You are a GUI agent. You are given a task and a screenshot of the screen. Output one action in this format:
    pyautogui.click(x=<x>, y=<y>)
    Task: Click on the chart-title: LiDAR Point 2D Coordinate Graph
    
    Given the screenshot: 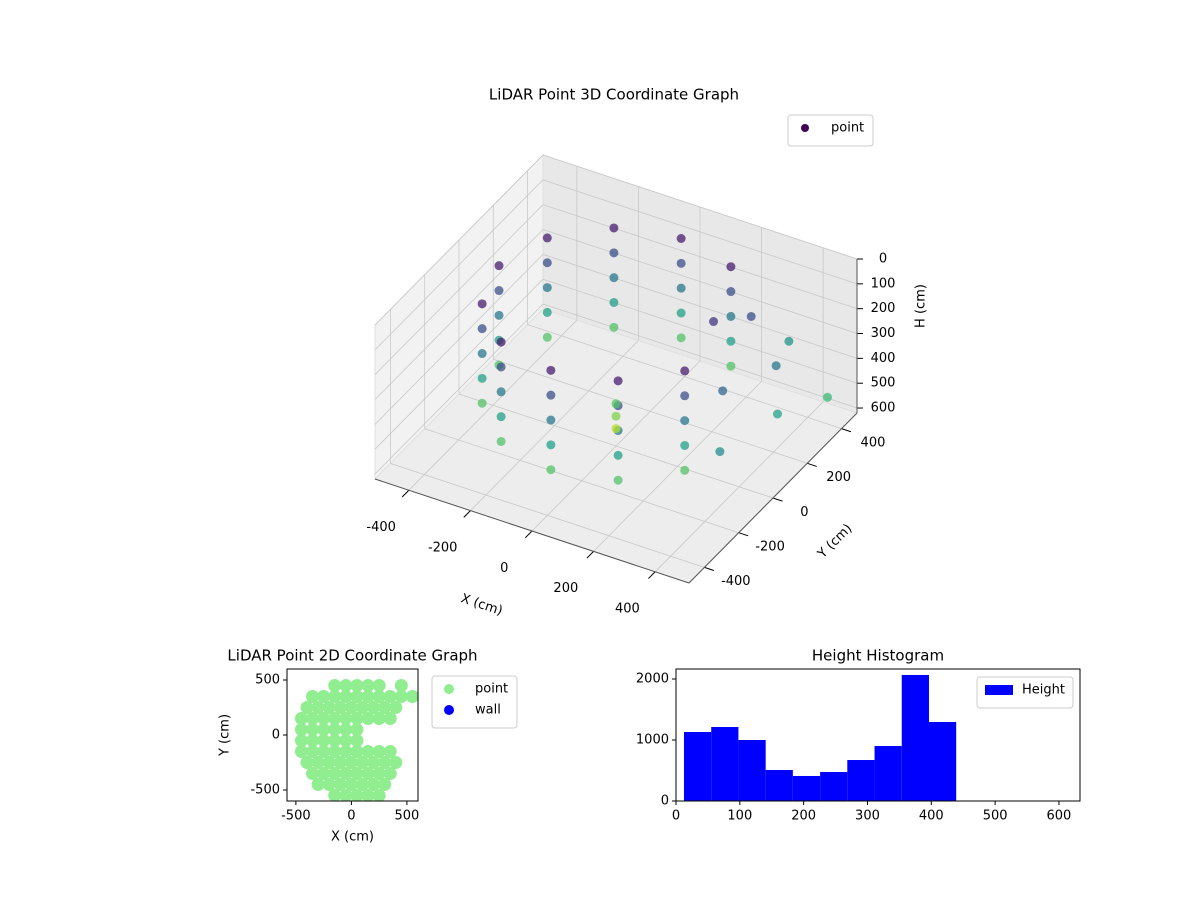 What is the action you would take?
    pyautogui.click(x=352, y=656)
    